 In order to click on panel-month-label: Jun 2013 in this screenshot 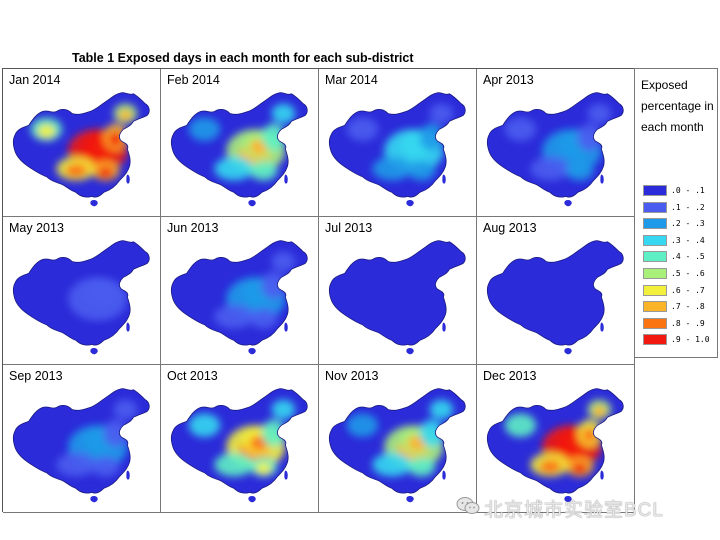, I will do `click(193, 228)`.